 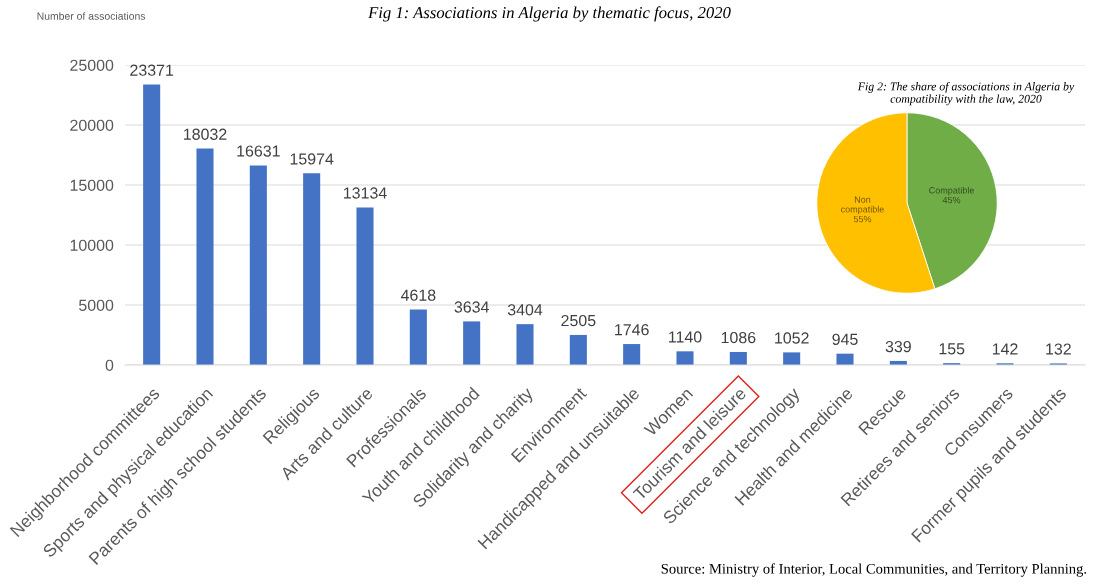 I want to click on chart-title: Fig 2: The share of associations in Algeria by compatibility with the law, 2020, so click(x=966, y=94).